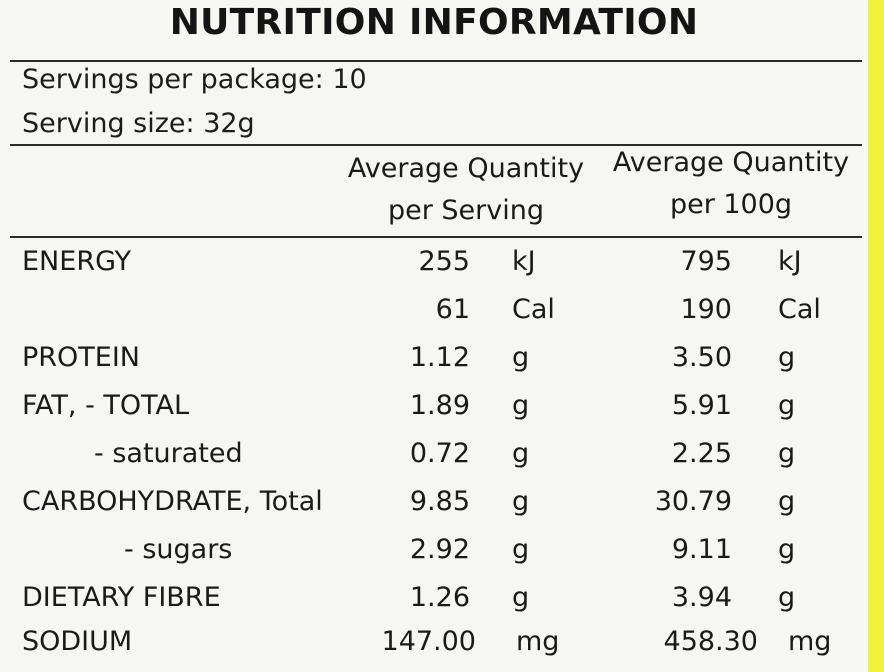 The height and width of the screenshot is (672, 884). Describe the element at coordinates (710, 641) in the screenshot. I see `per-100g-value: 458.30` at that location.